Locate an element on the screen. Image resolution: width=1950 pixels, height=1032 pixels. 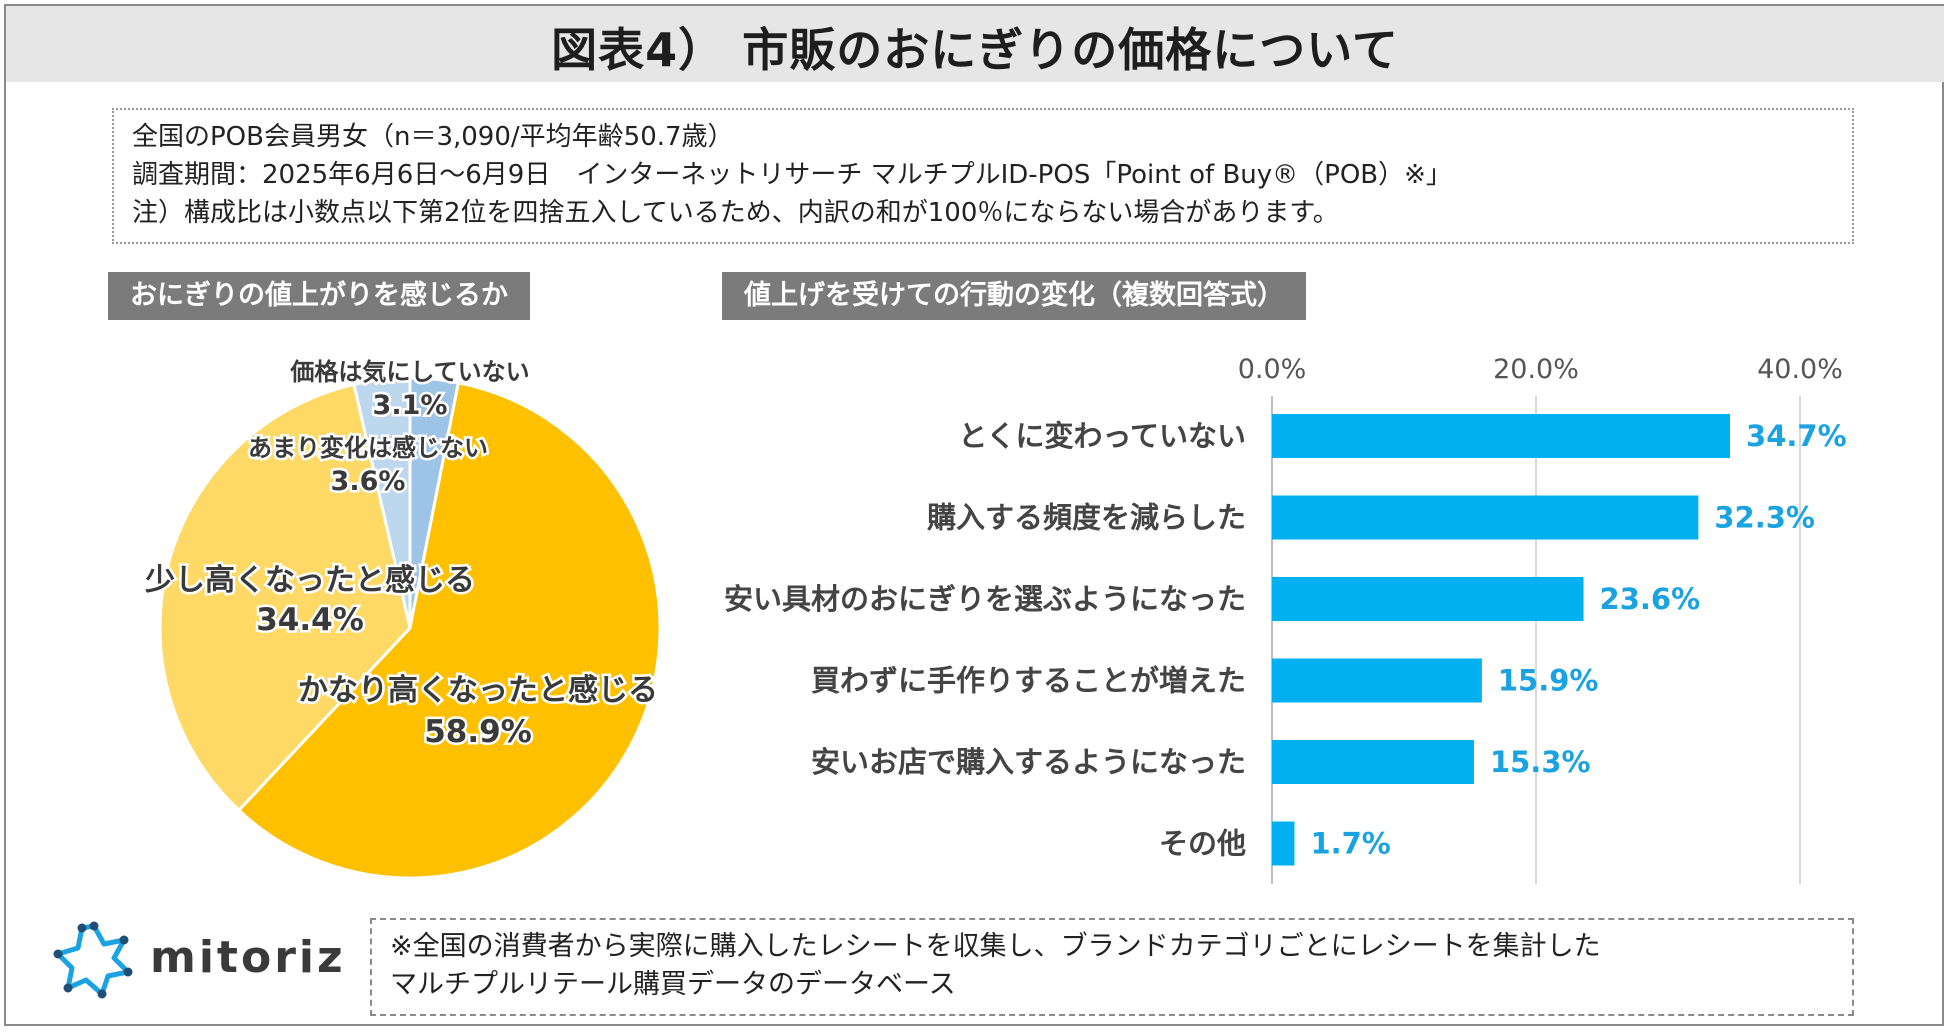
bar-value-label: 1.7% is located at coordinates (1350, 844).